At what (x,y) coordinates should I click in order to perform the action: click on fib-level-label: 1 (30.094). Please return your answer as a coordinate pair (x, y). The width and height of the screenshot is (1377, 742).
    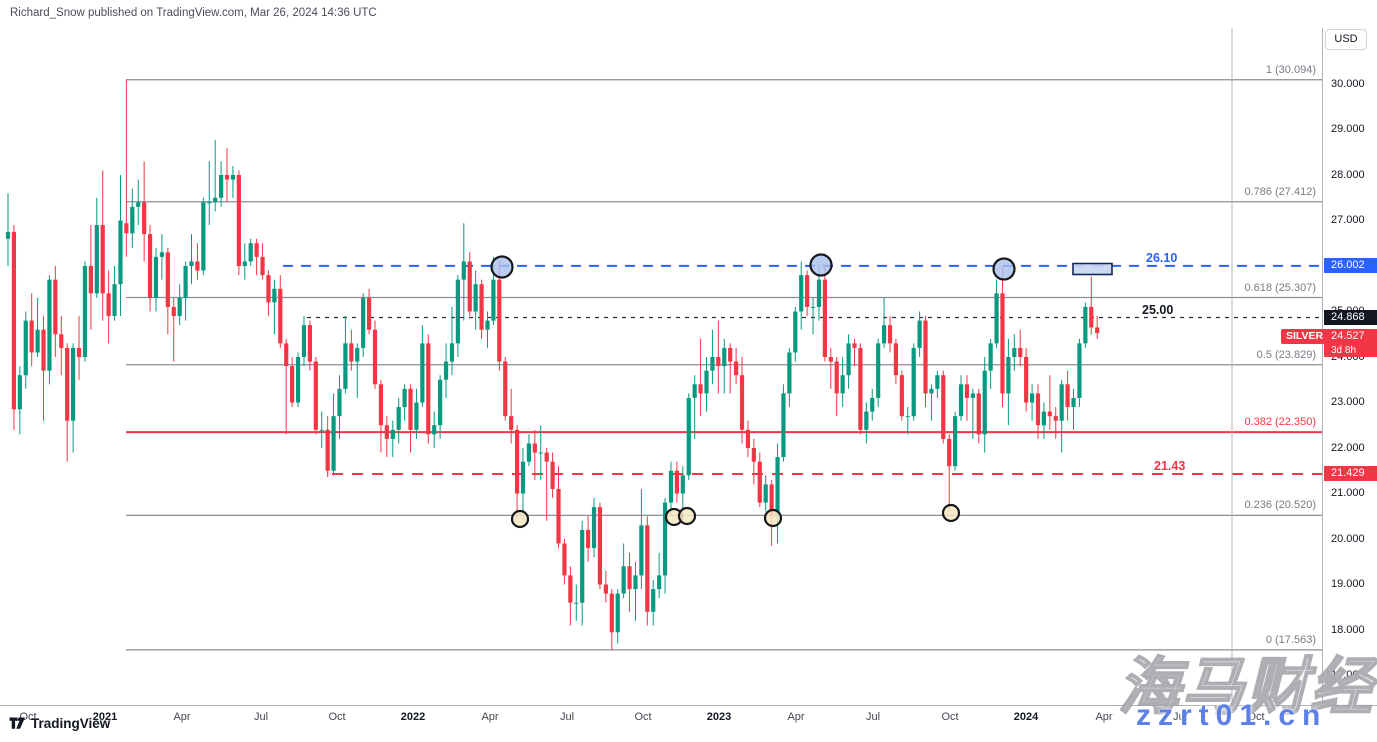
    Looking at the image, I should click on (1290, 69).